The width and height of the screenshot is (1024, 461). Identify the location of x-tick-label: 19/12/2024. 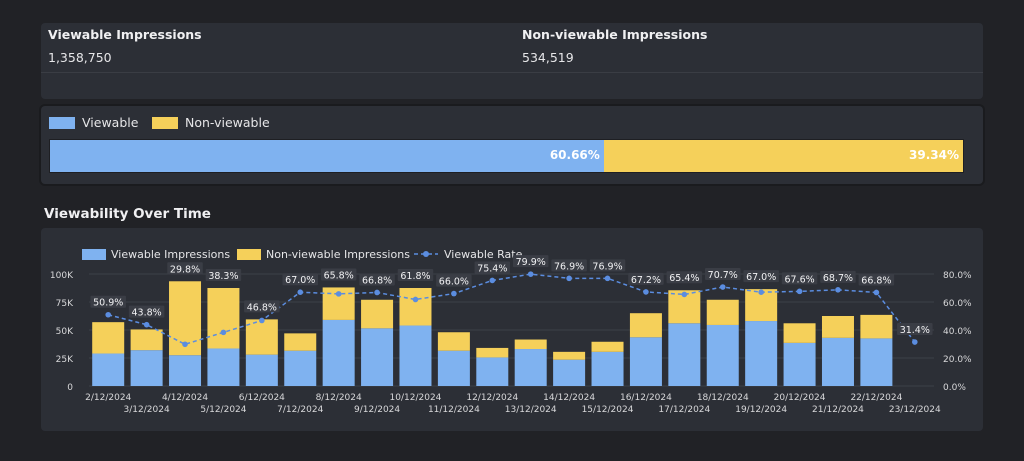
(761, 410).